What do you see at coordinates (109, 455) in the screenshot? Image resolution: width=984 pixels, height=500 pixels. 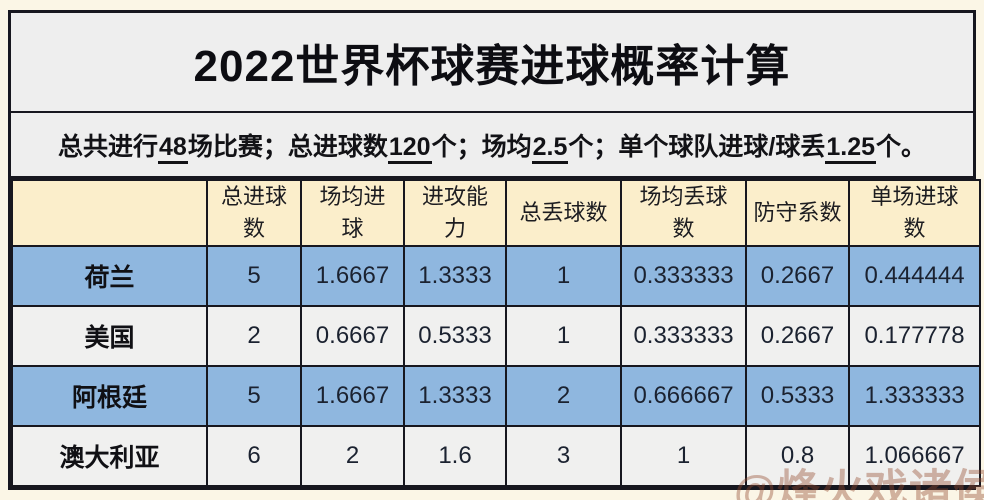 I see `team-name-cell: 澳大利亚` at bounding box center [109, 455].